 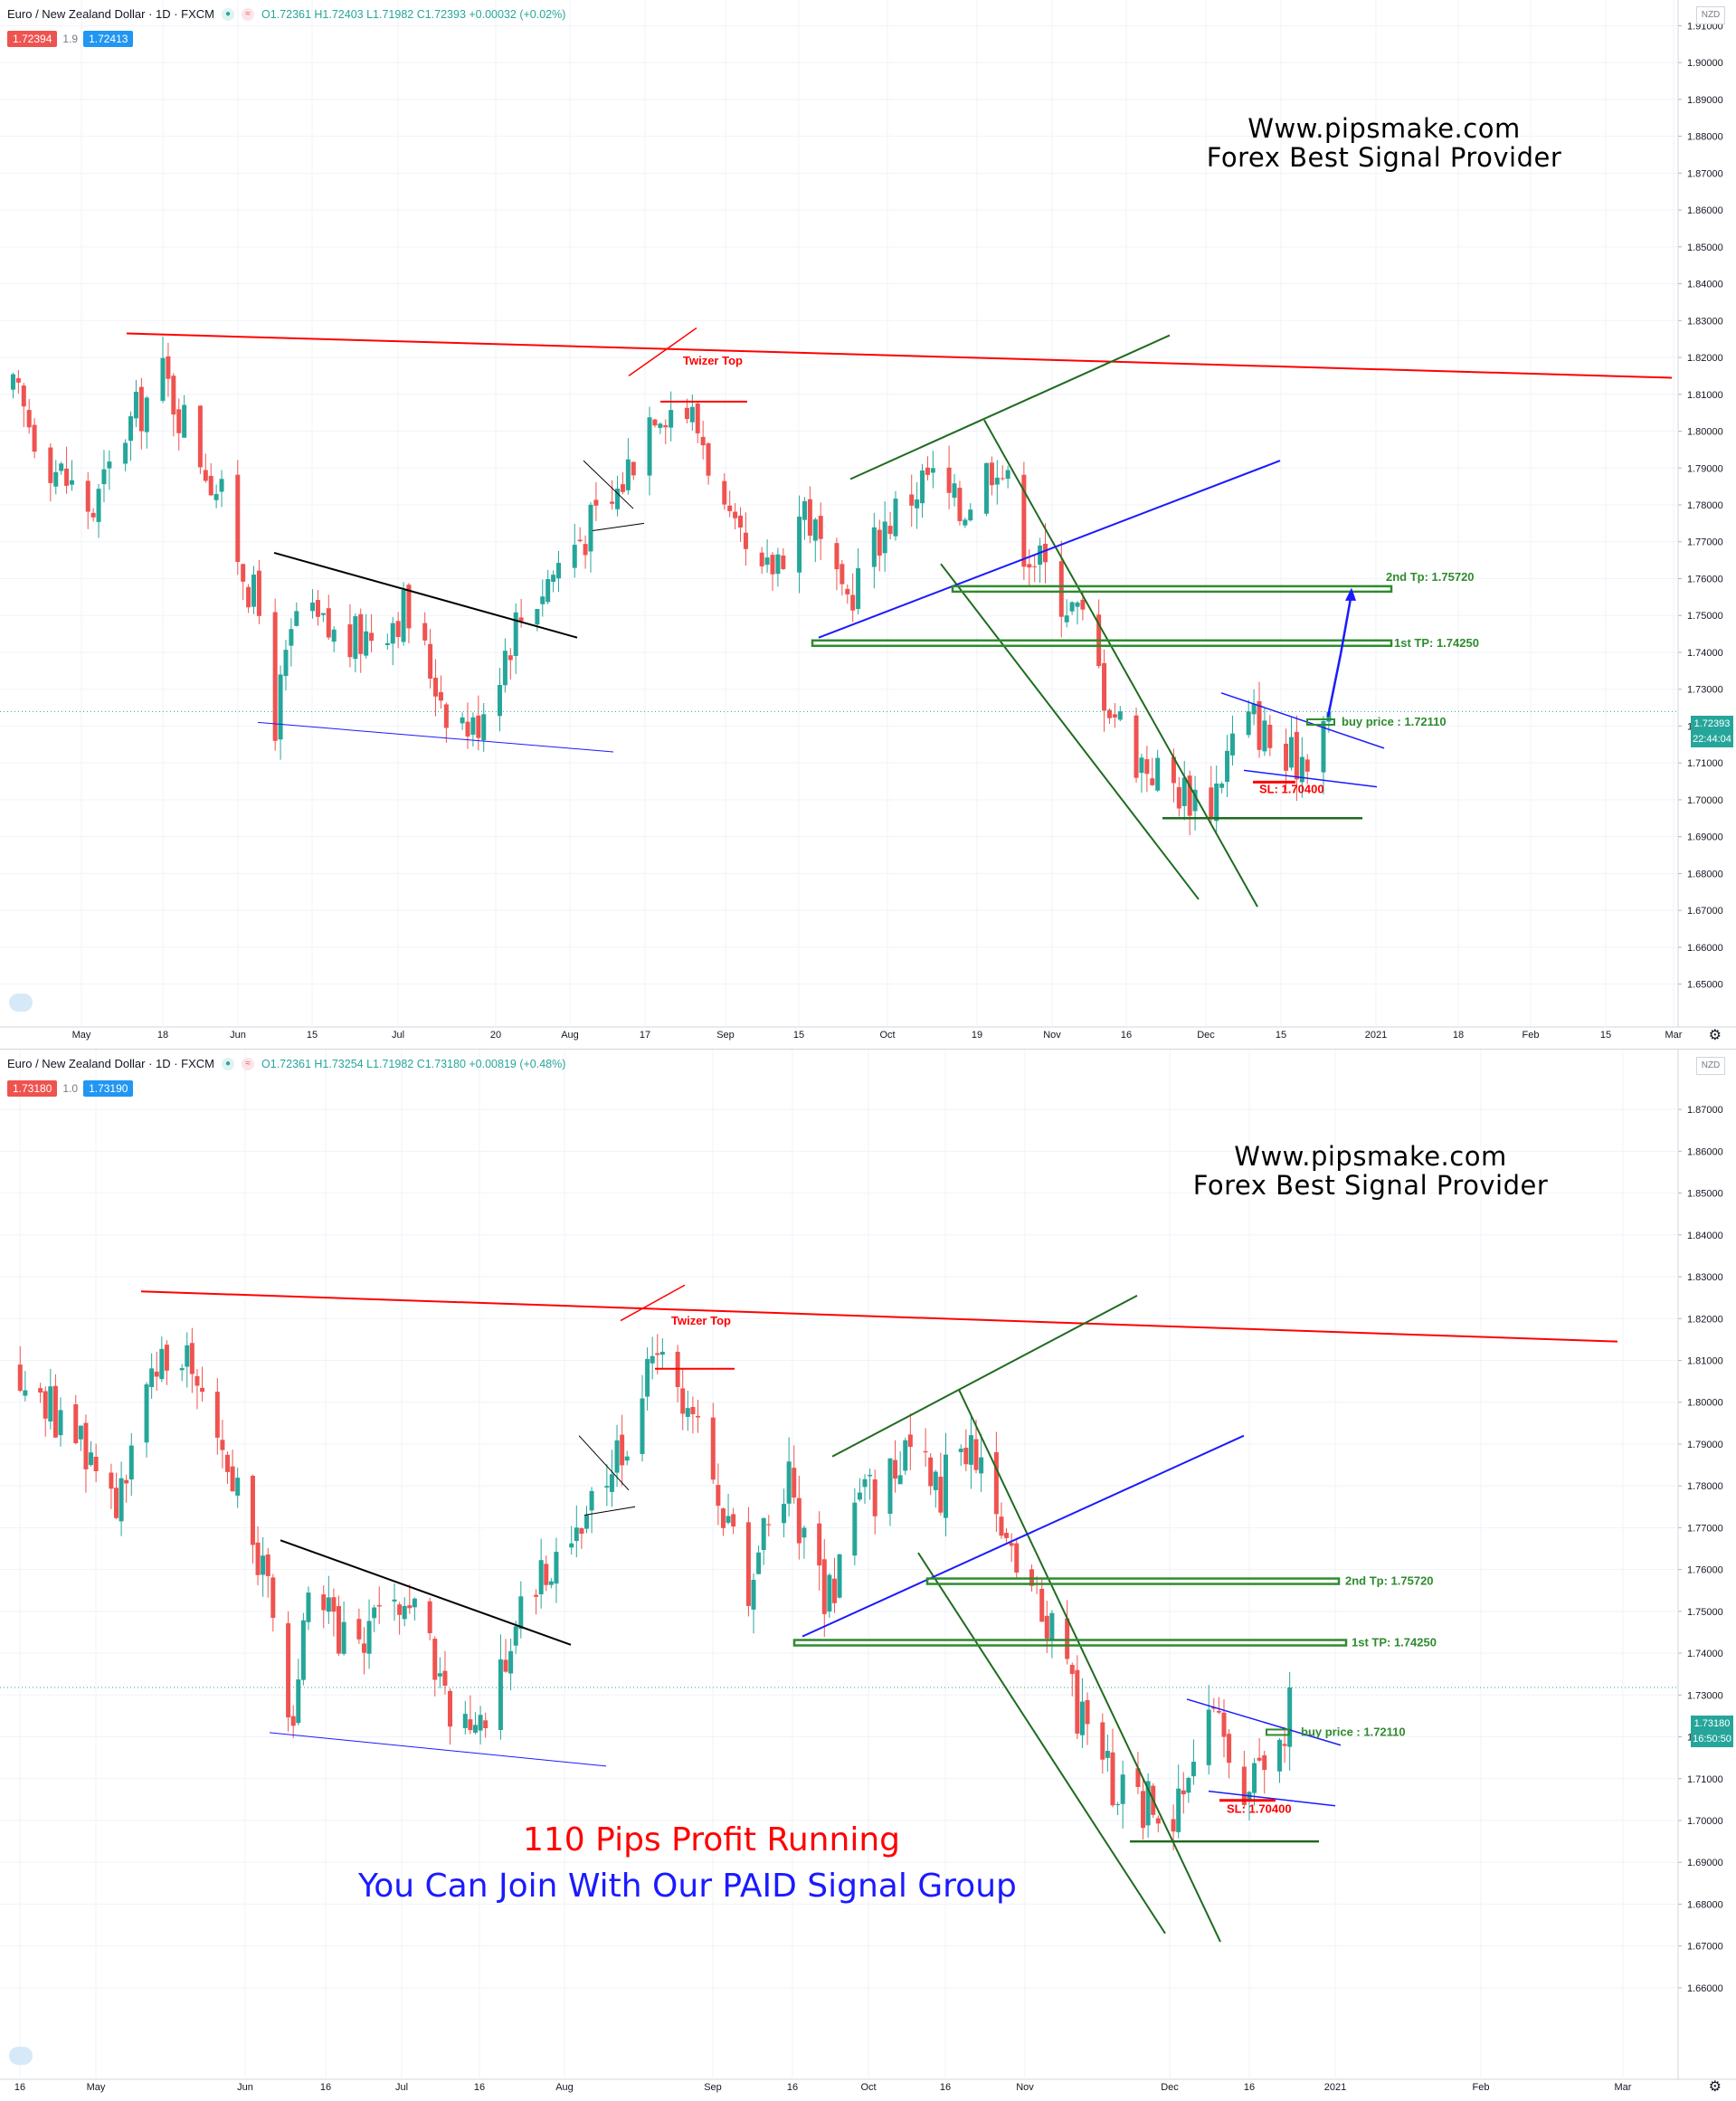 What do you see at coordinates (1384, 157) in the screenshot?
I see `brand-tagline: Forex Best Signal Provider` at bounding box center [1384, 157].